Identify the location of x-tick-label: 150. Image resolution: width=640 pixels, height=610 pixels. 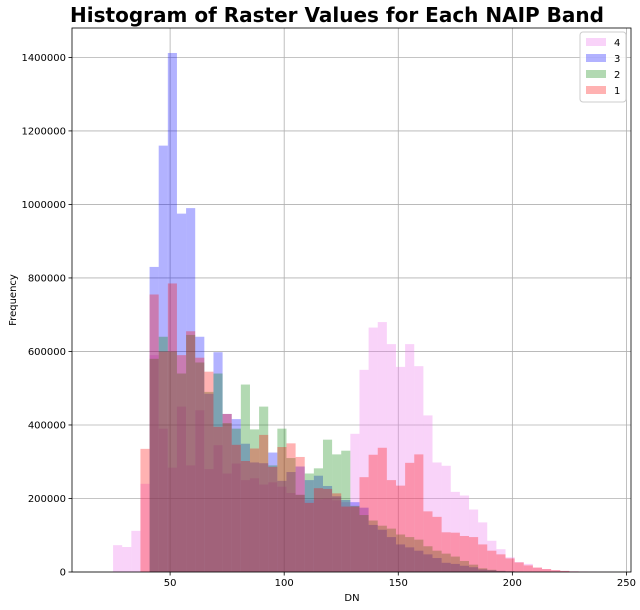
(398, 583).